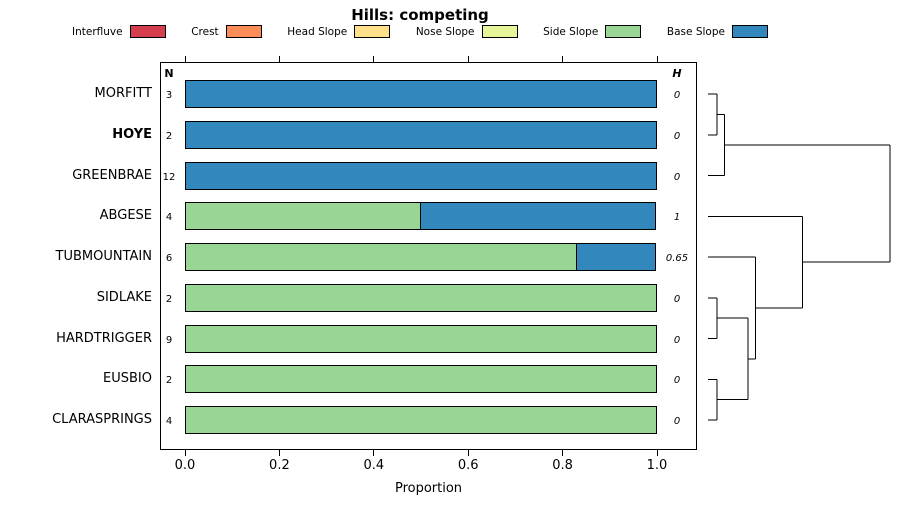  I want to click on x-tick-label: 0.4, so click(374, 465).